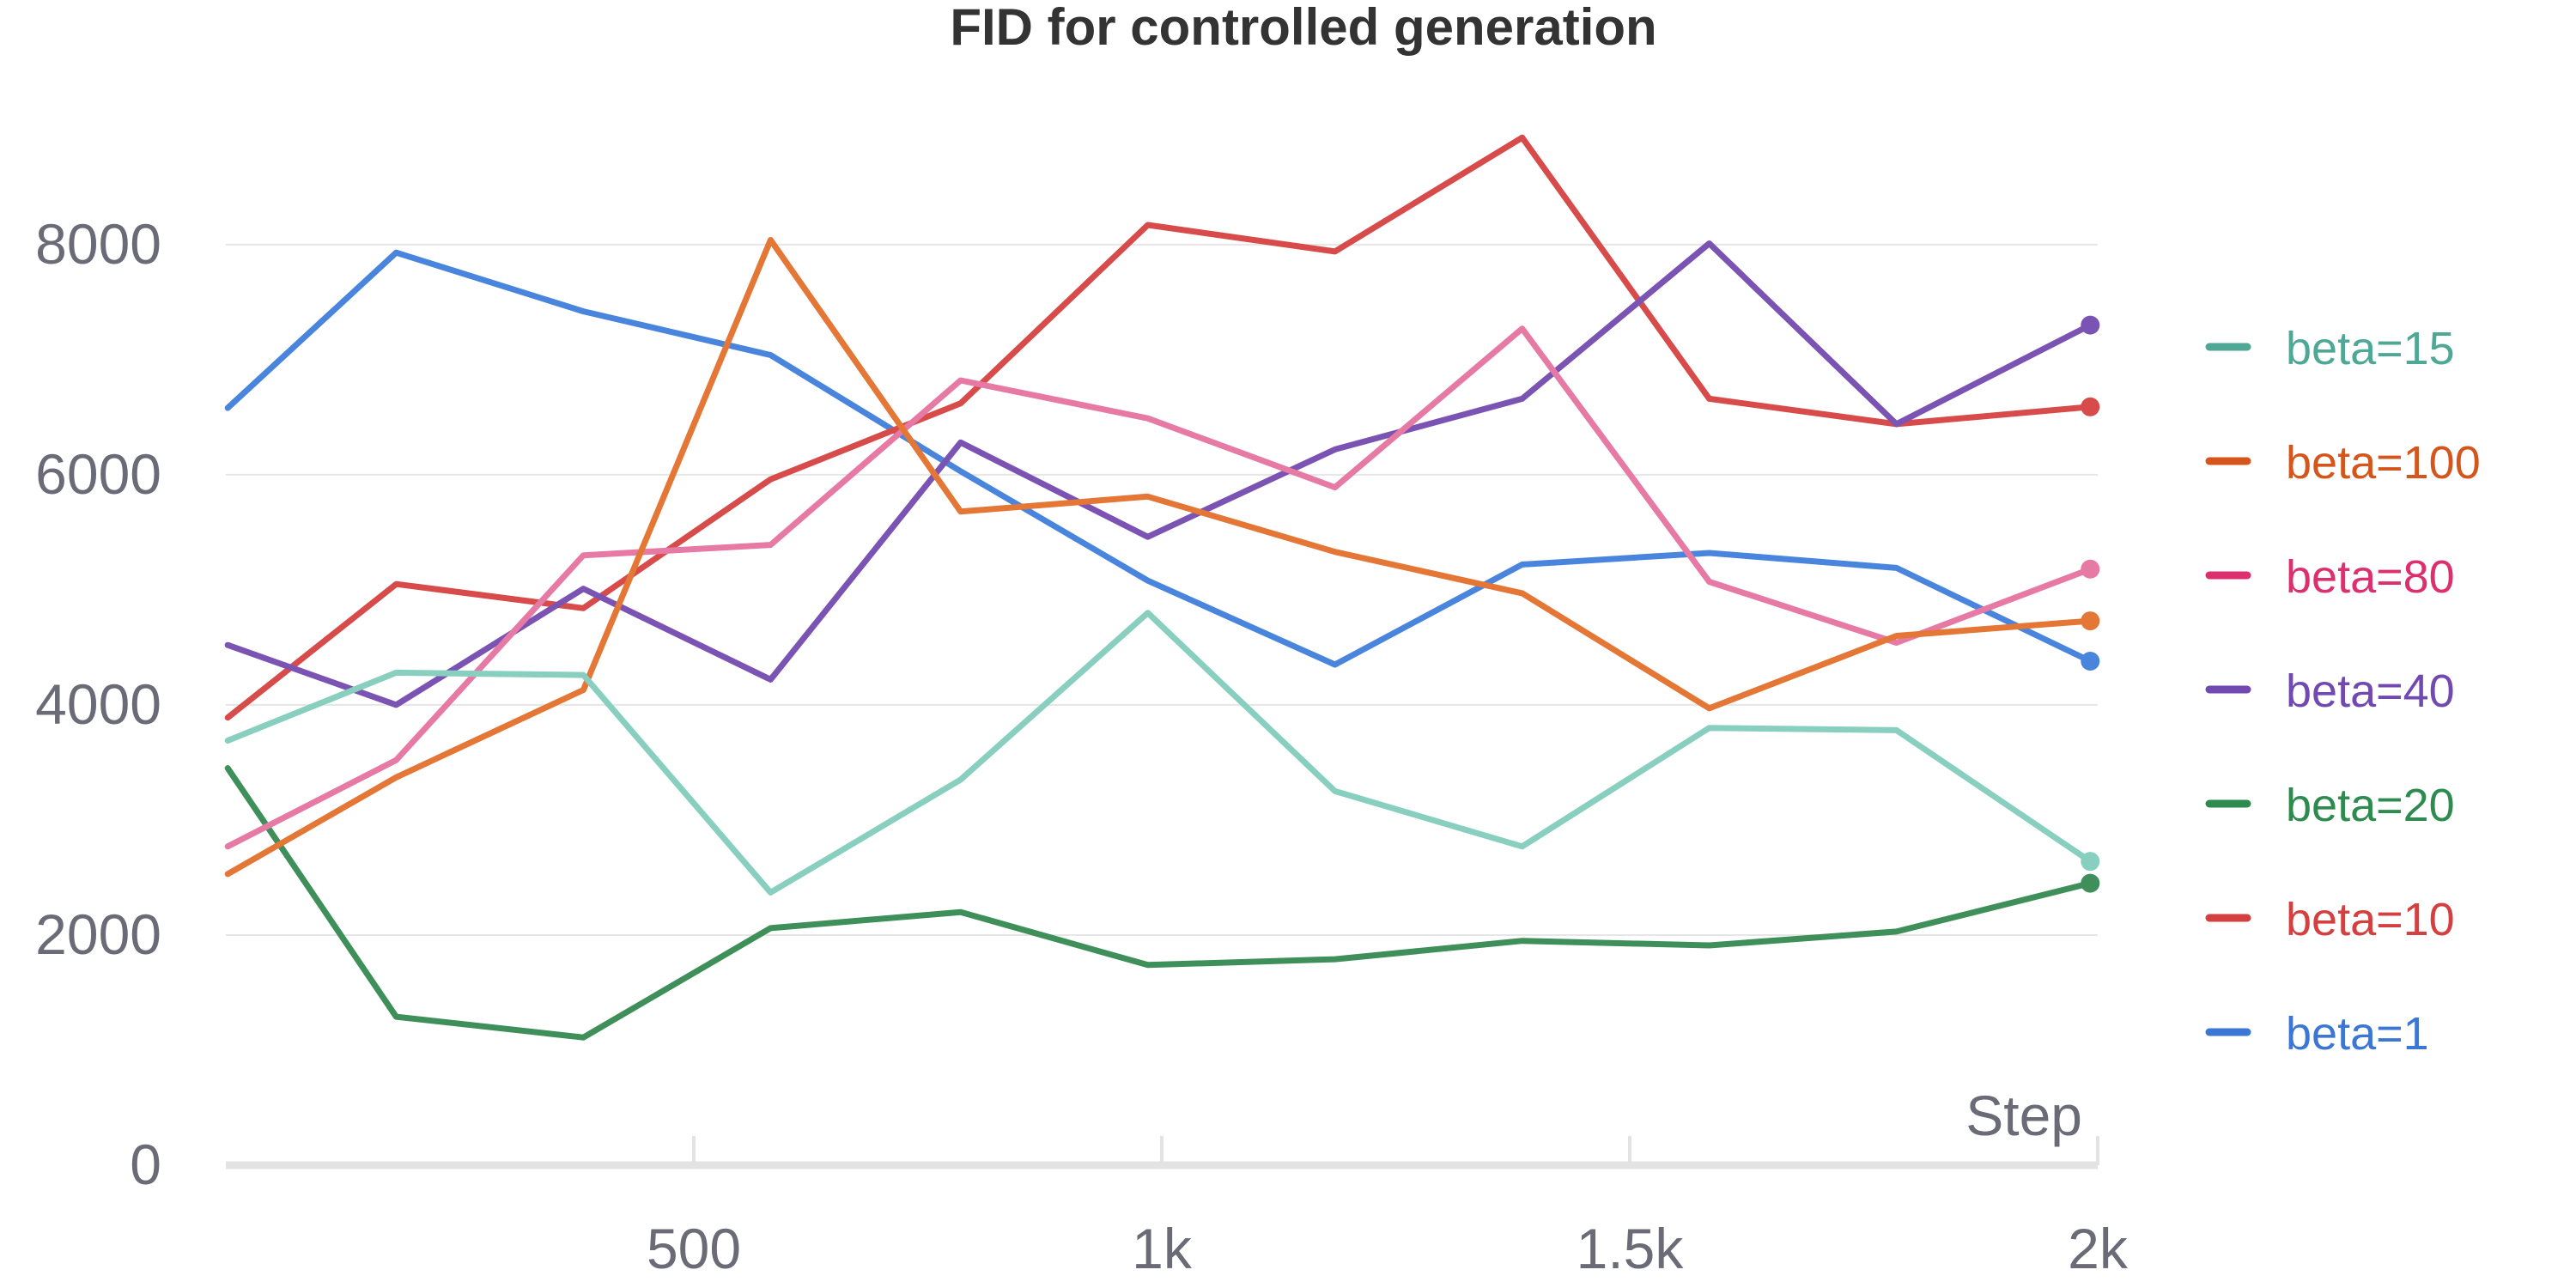 Image resolution: width=2576 pixels, height=1288 pixels. I want to click on legend-label-beta-80: beta=80, so click(2370, 577).